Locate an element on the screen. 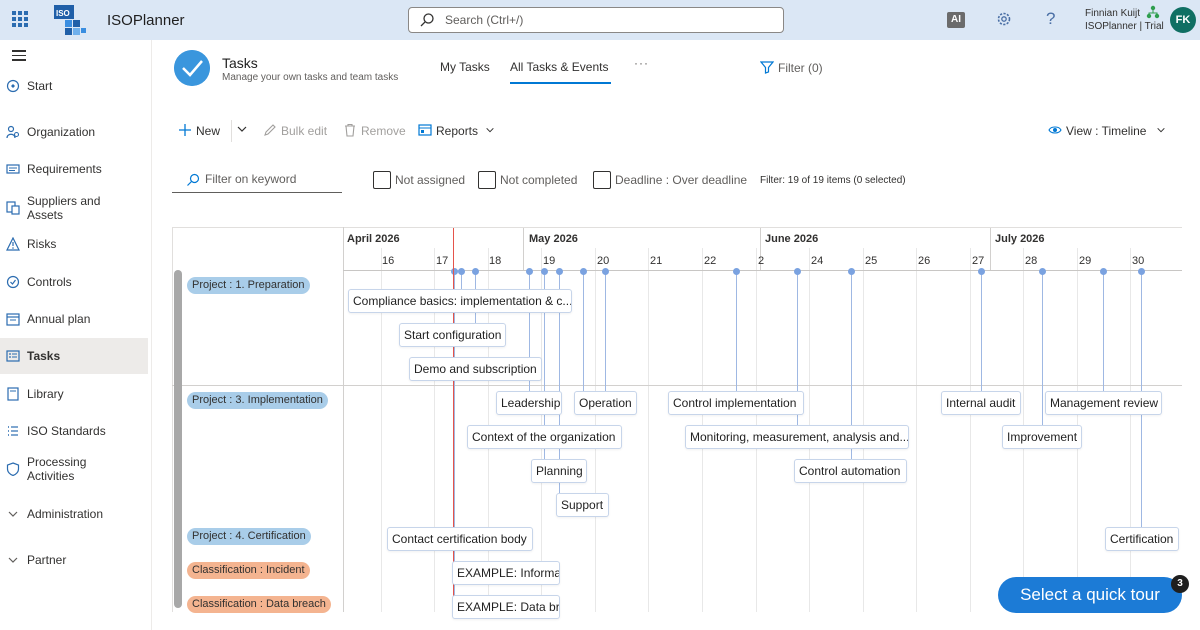 This screenshot has width=1200, height=630. keyword-filter-input is located at coordinates (270, 179).